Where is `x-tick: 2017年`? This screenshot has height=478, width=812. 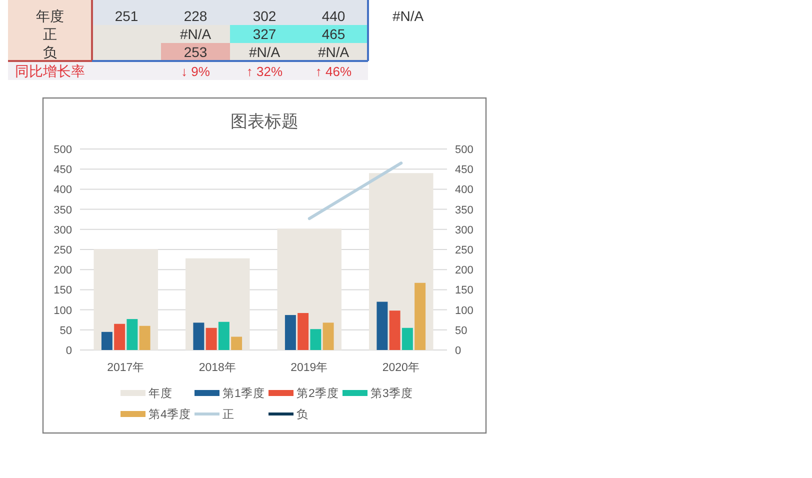
x-tick: 2017年 is located at coordinates (126, 368).